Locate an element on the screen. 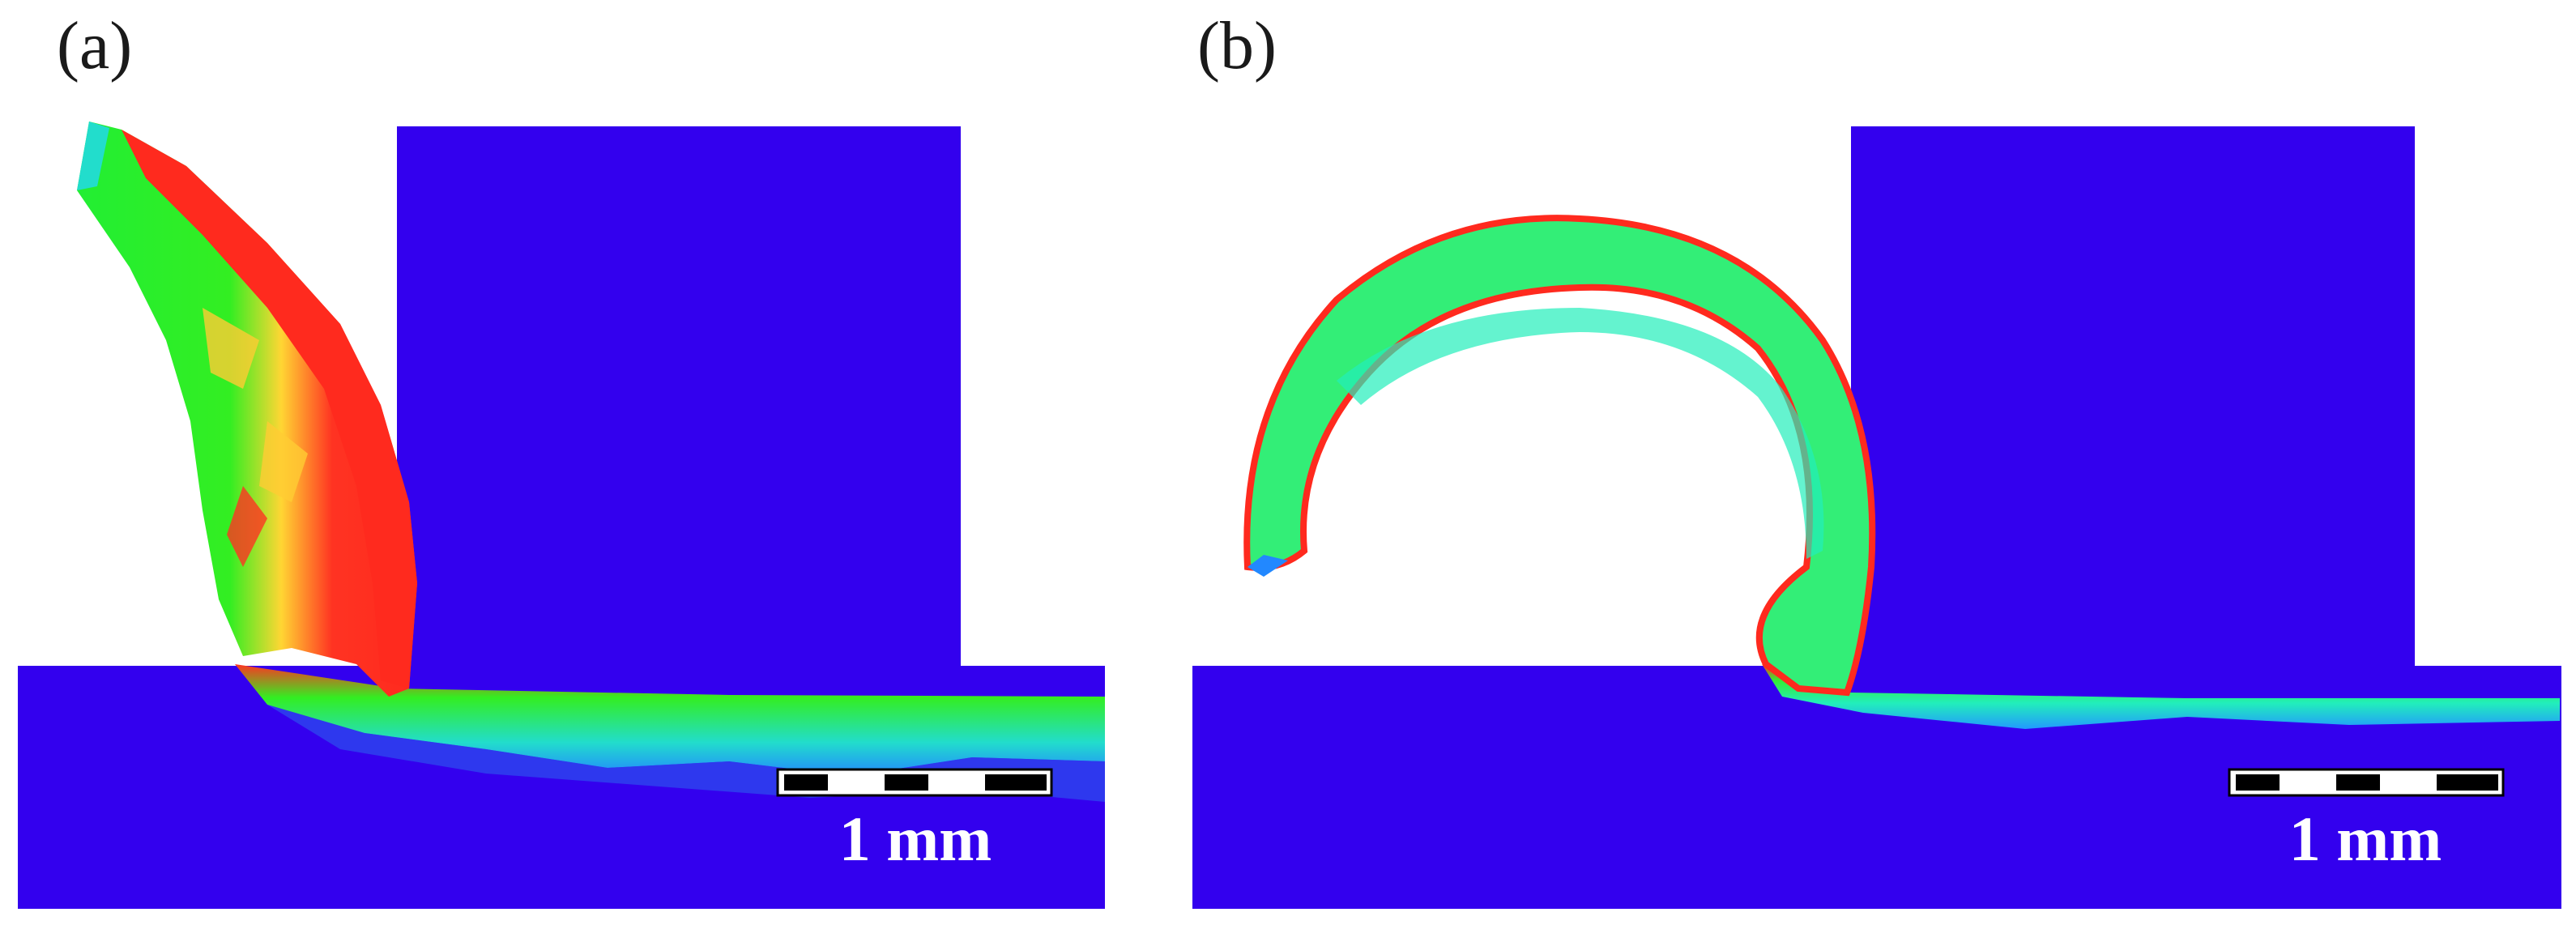 This screenshot has height=925, width=2576. panel-a-chip-layer is located at coordinates (670, 720).